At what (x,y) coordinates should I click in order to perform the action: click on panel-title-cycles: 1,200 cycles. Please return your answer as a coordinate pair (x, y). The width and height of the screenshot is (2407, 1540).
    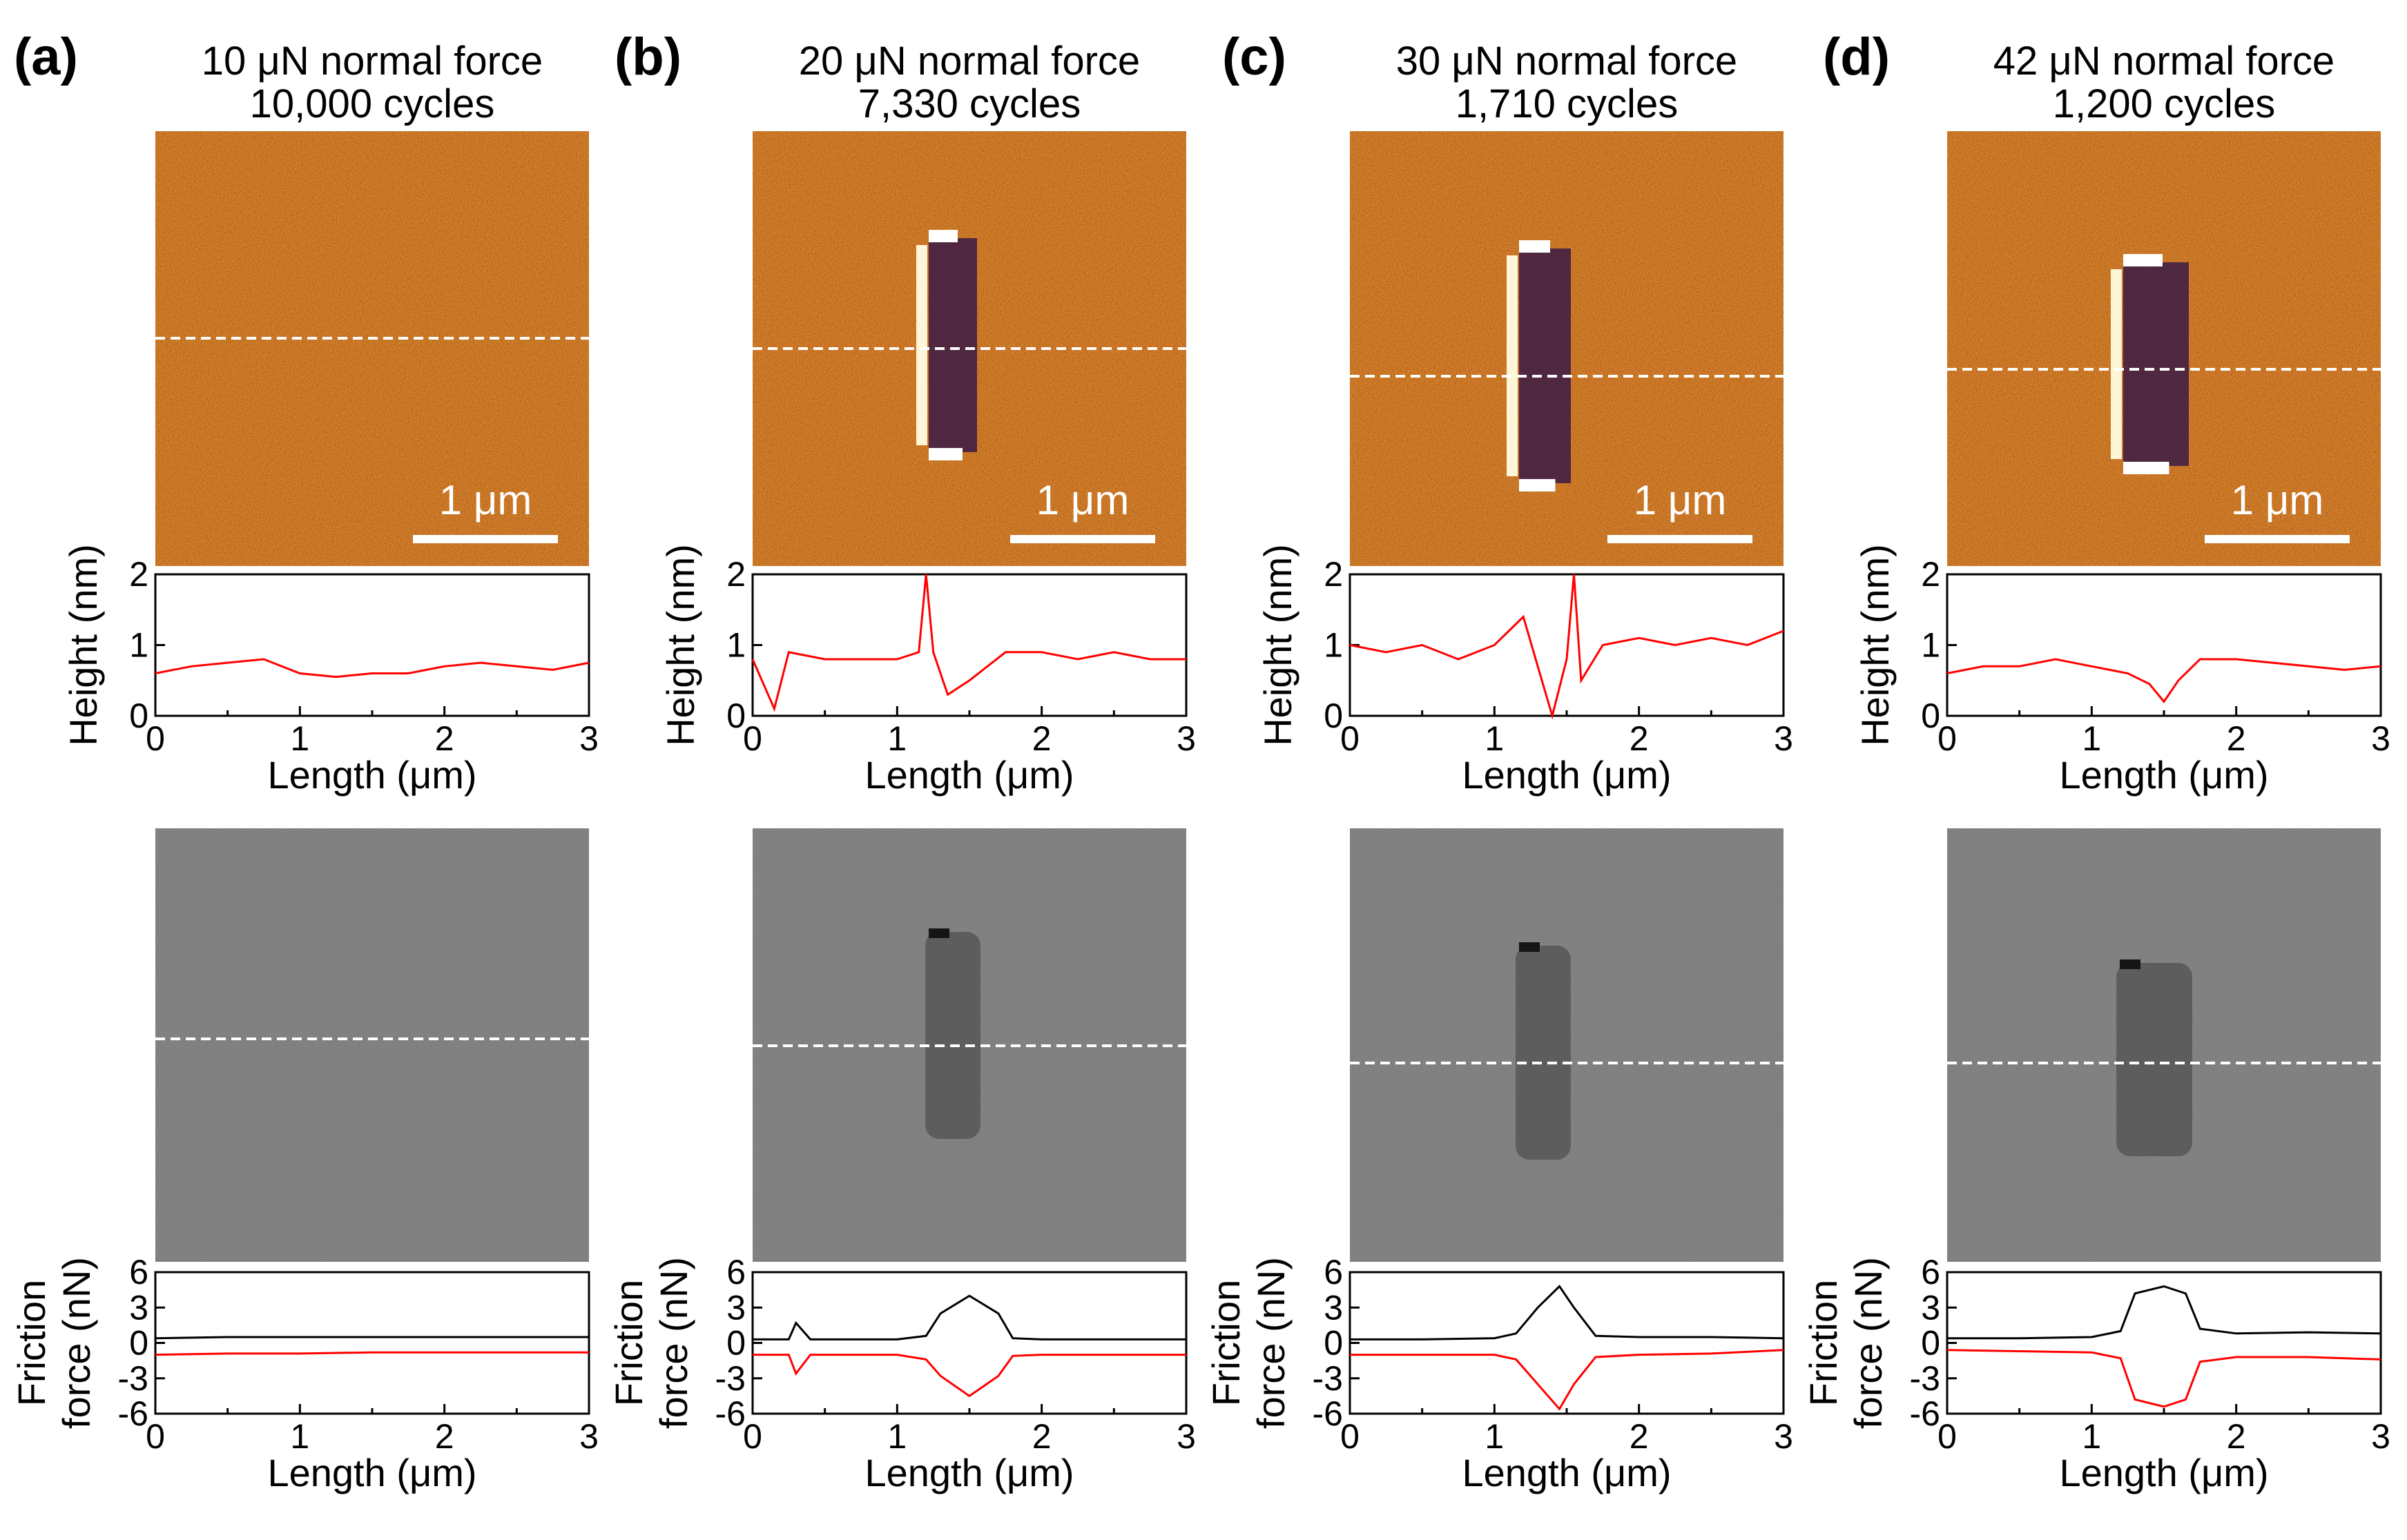
    Looking at the image, I should click on (2164, 103).